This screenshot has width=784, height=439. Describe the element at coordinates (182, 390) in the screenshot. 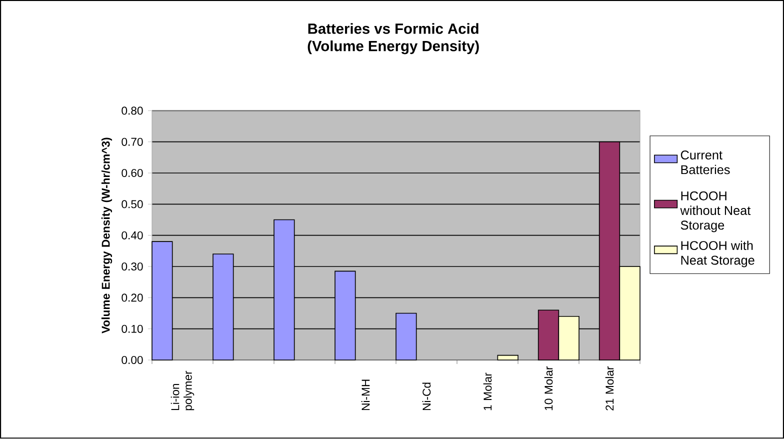

I see `x-tick-label: Li-ion polymer` at that location.